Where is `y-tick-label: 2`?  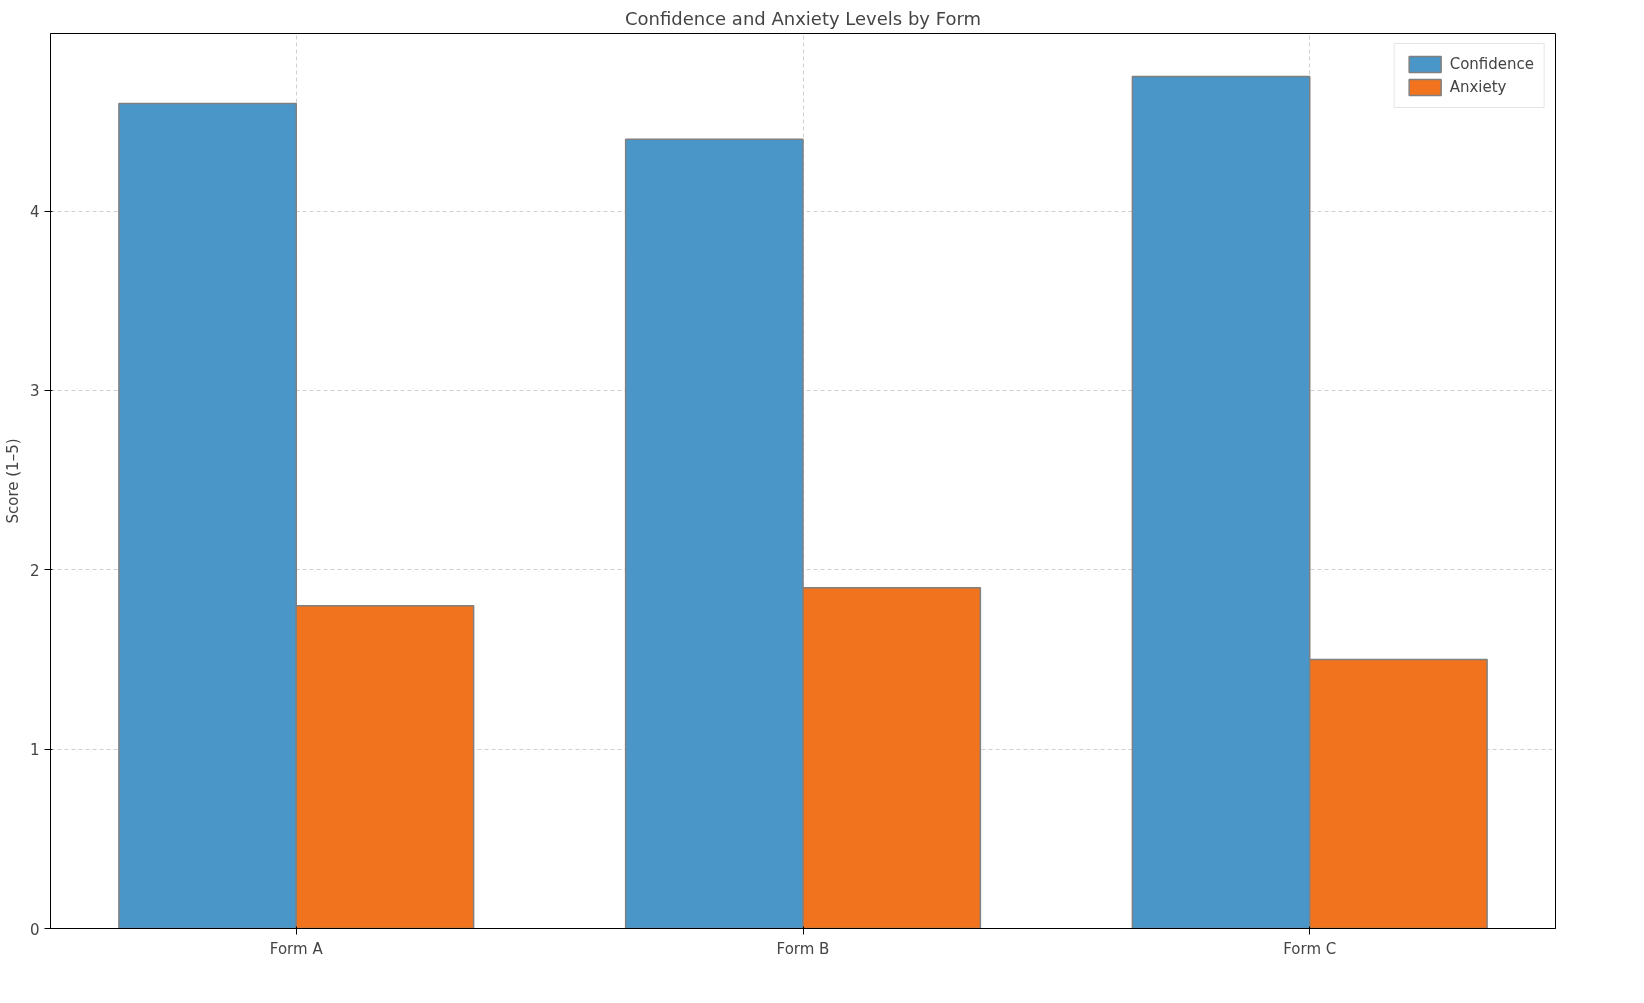
y-tick-label: 2 is located at coordinates (34, 570).